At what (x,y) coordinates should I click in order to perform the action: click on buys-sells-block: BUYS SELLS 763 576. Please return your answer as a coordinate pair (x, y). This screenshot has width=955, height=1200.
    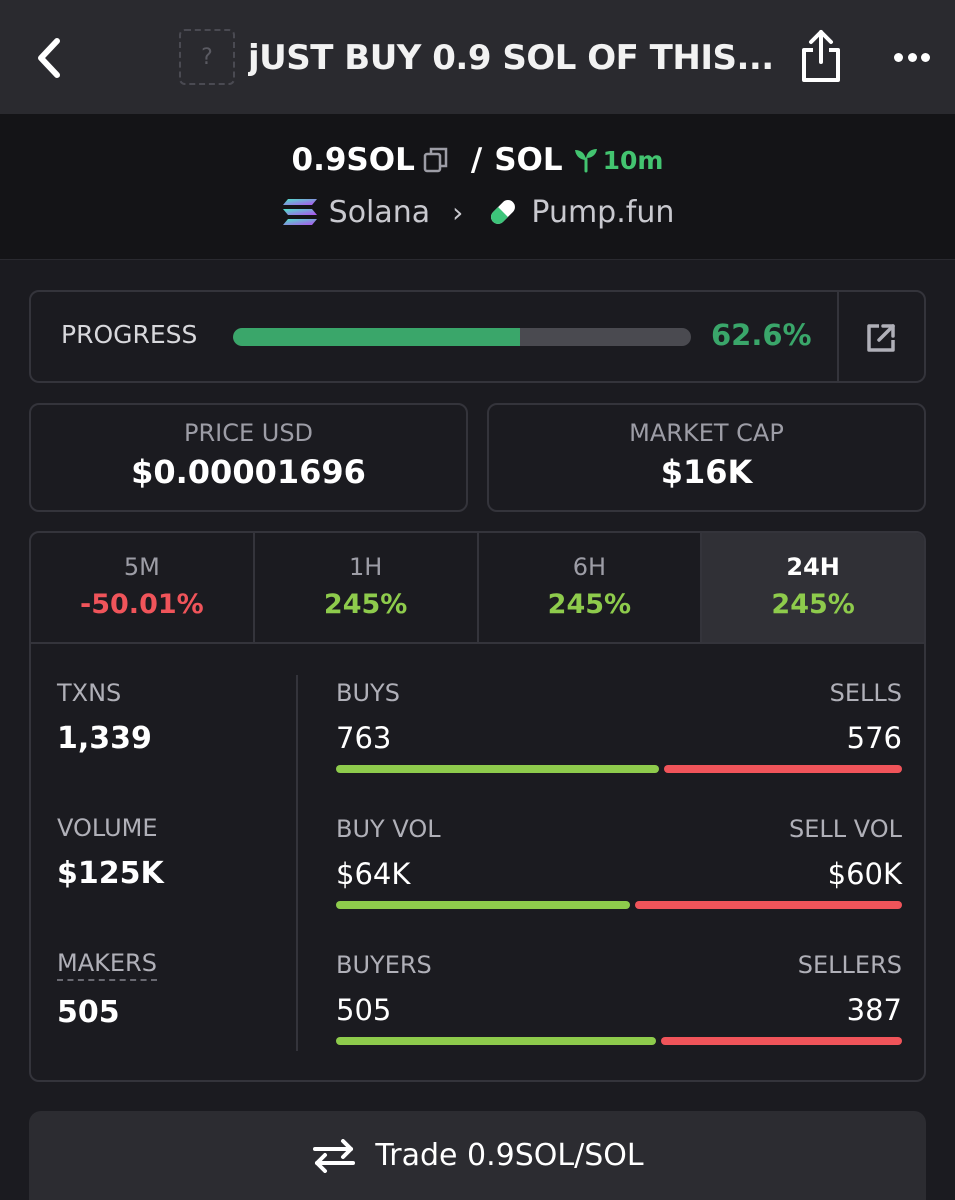
    Looking at the image, I should click on (619, 747).